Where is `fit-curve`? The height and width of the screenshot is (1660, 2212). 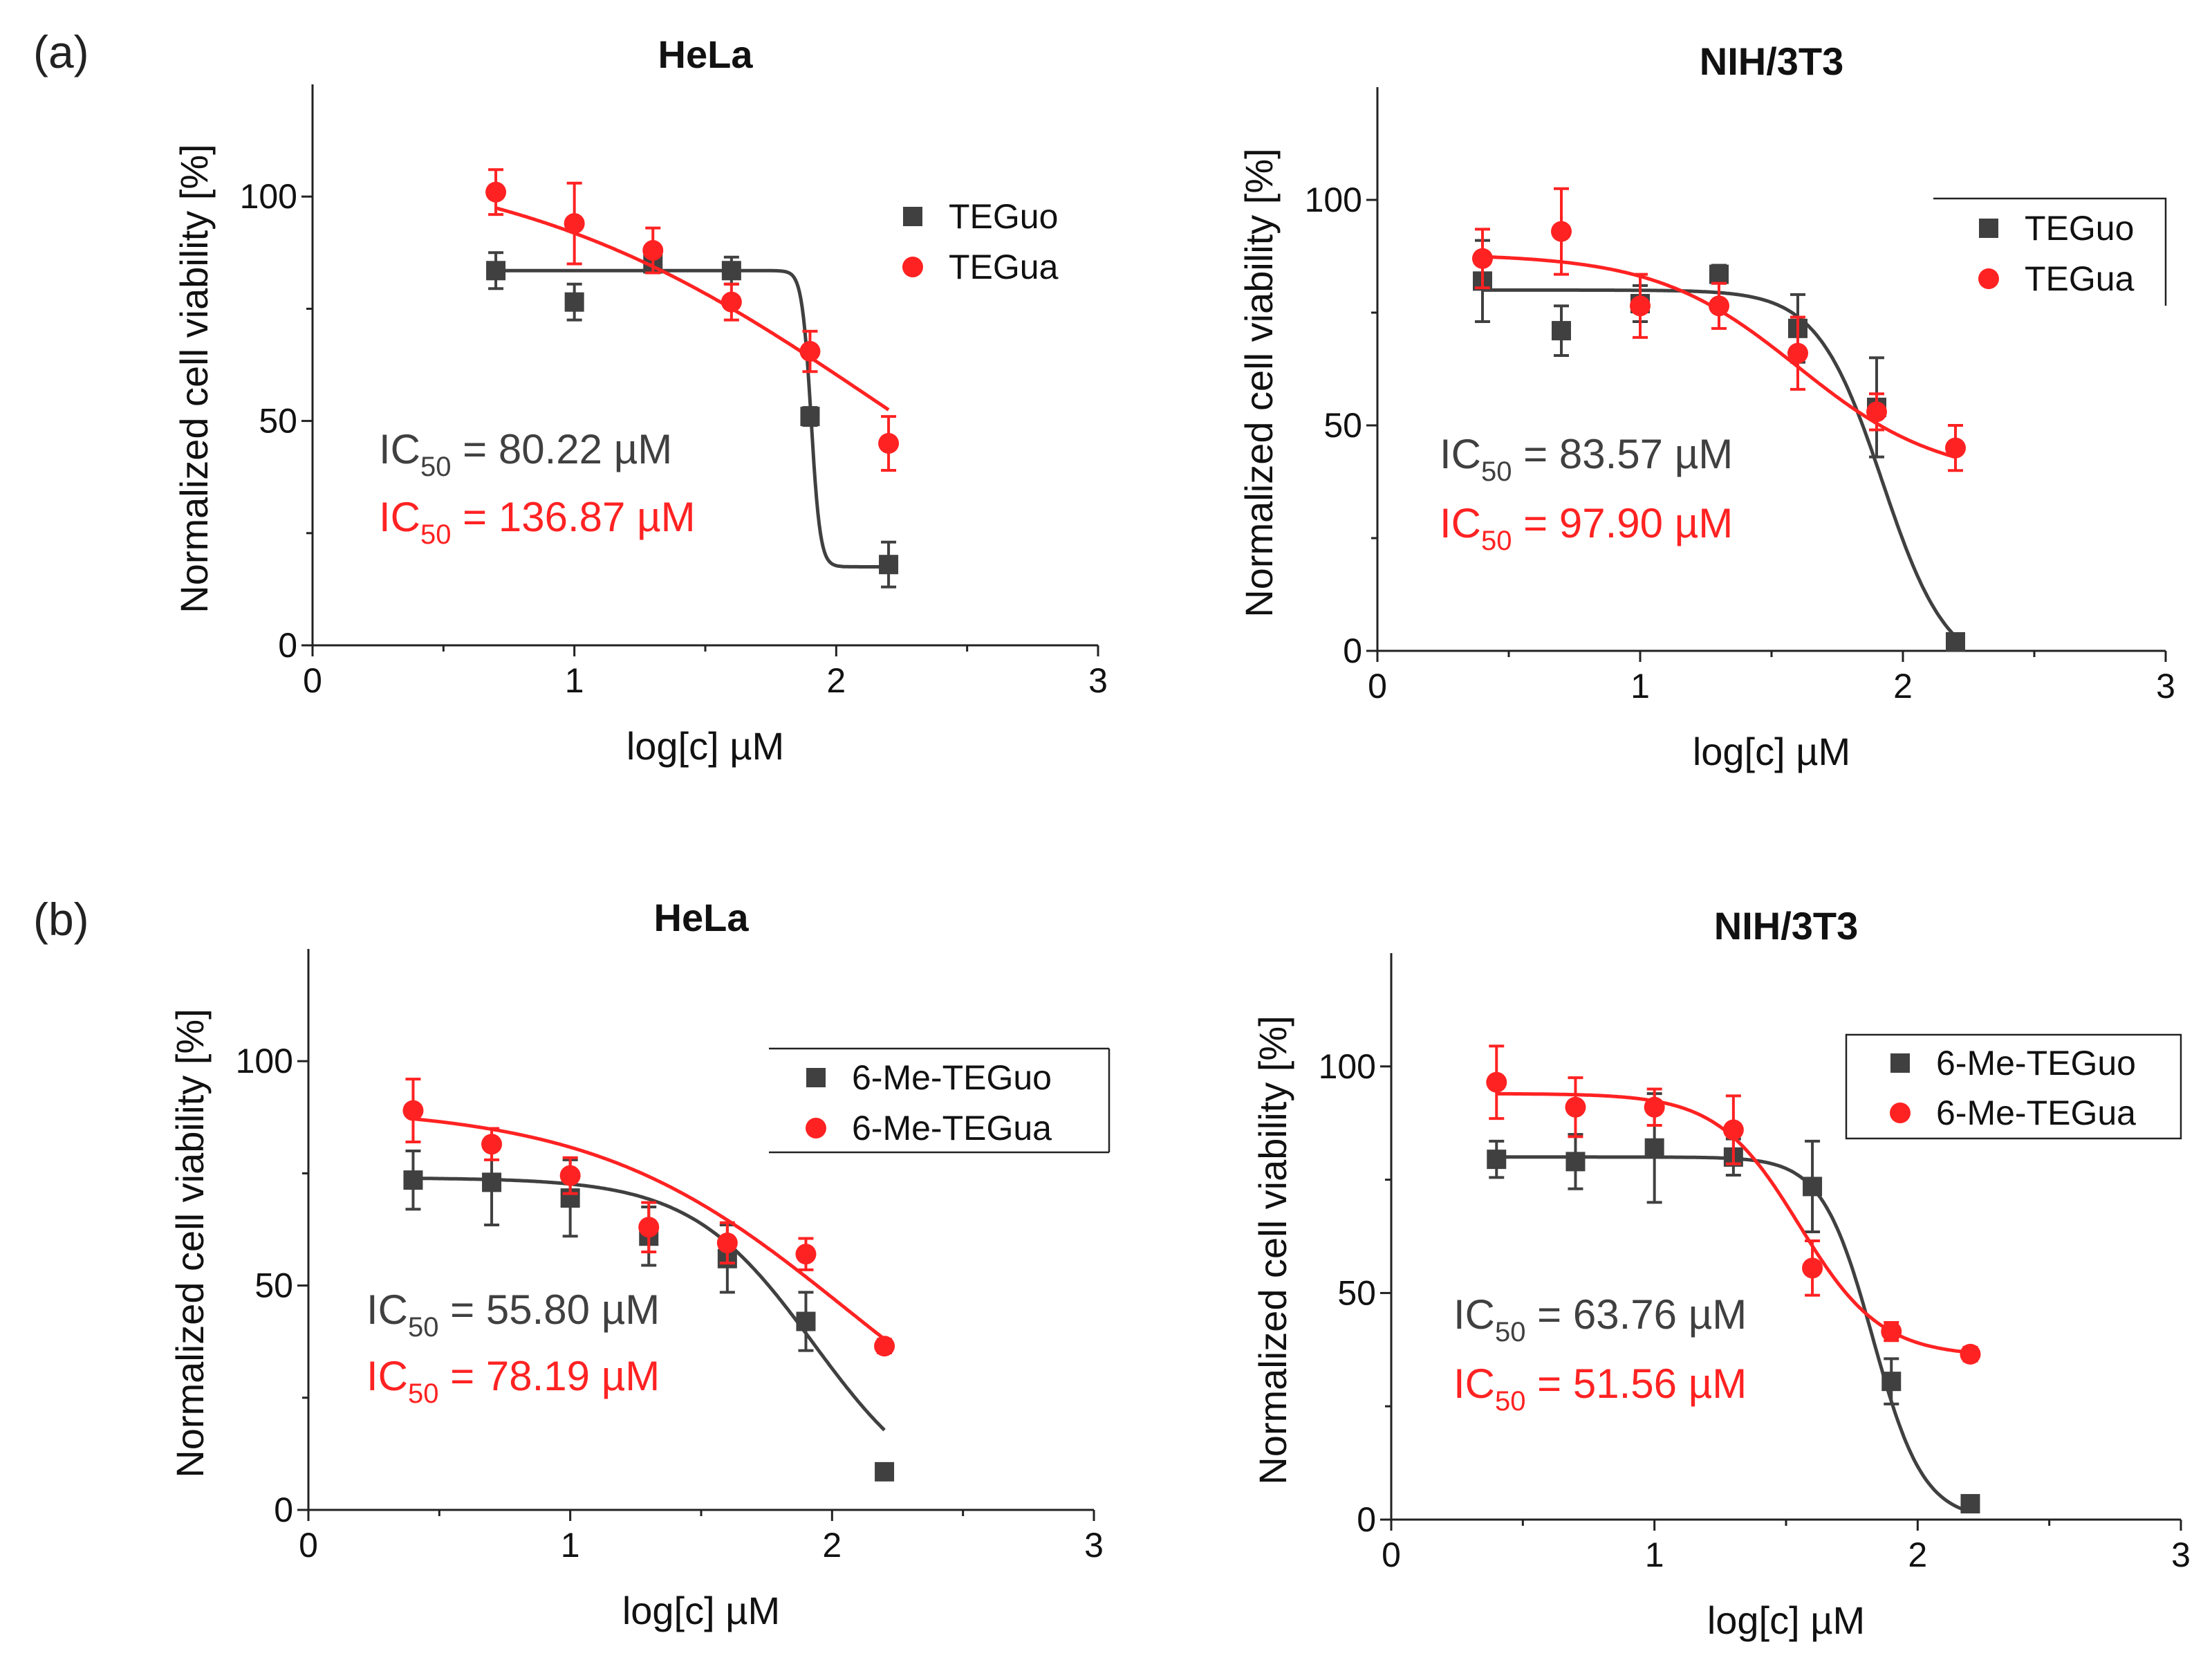 fit-curve is located at coordinates (692, 418).